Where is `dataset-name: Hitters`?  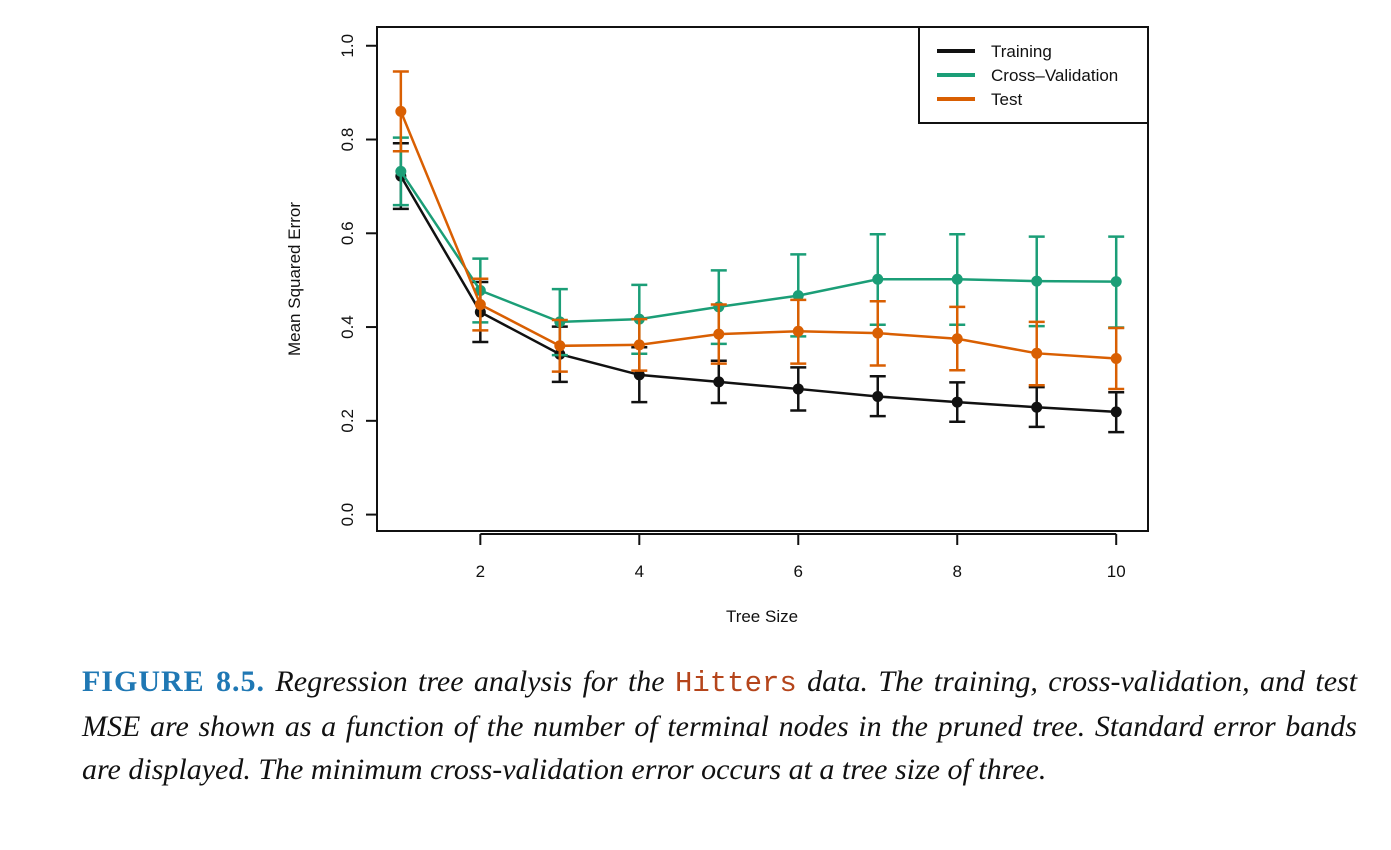
dataset-name: Hitters is located at coordinates (735, 683).